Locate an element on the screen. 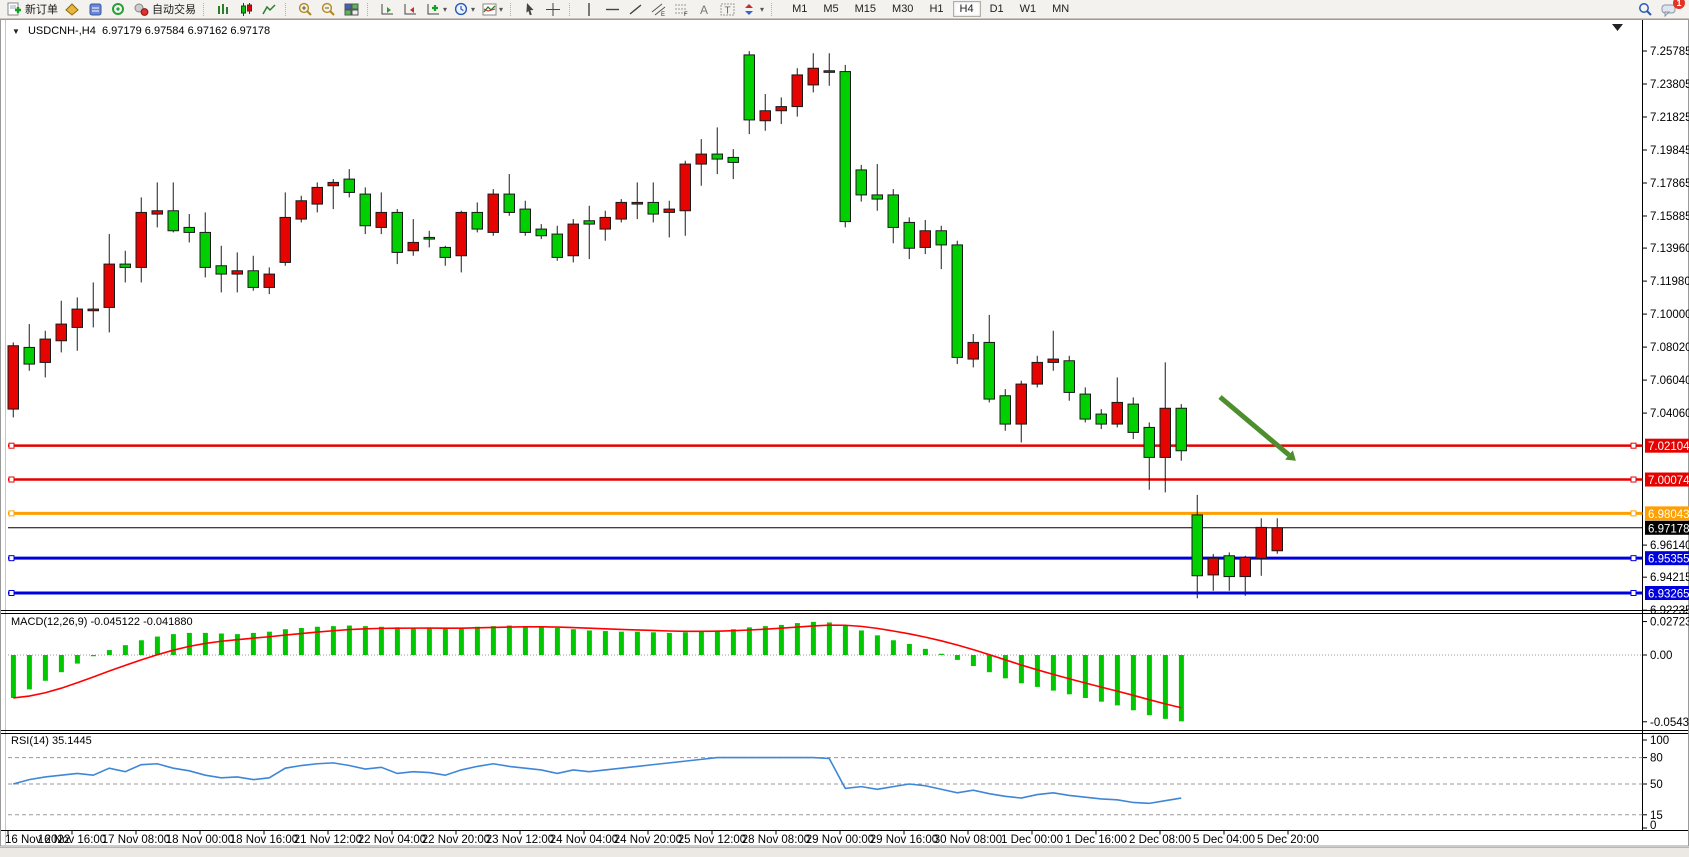  trendline-tool-button is located at coordinates (635, 9).